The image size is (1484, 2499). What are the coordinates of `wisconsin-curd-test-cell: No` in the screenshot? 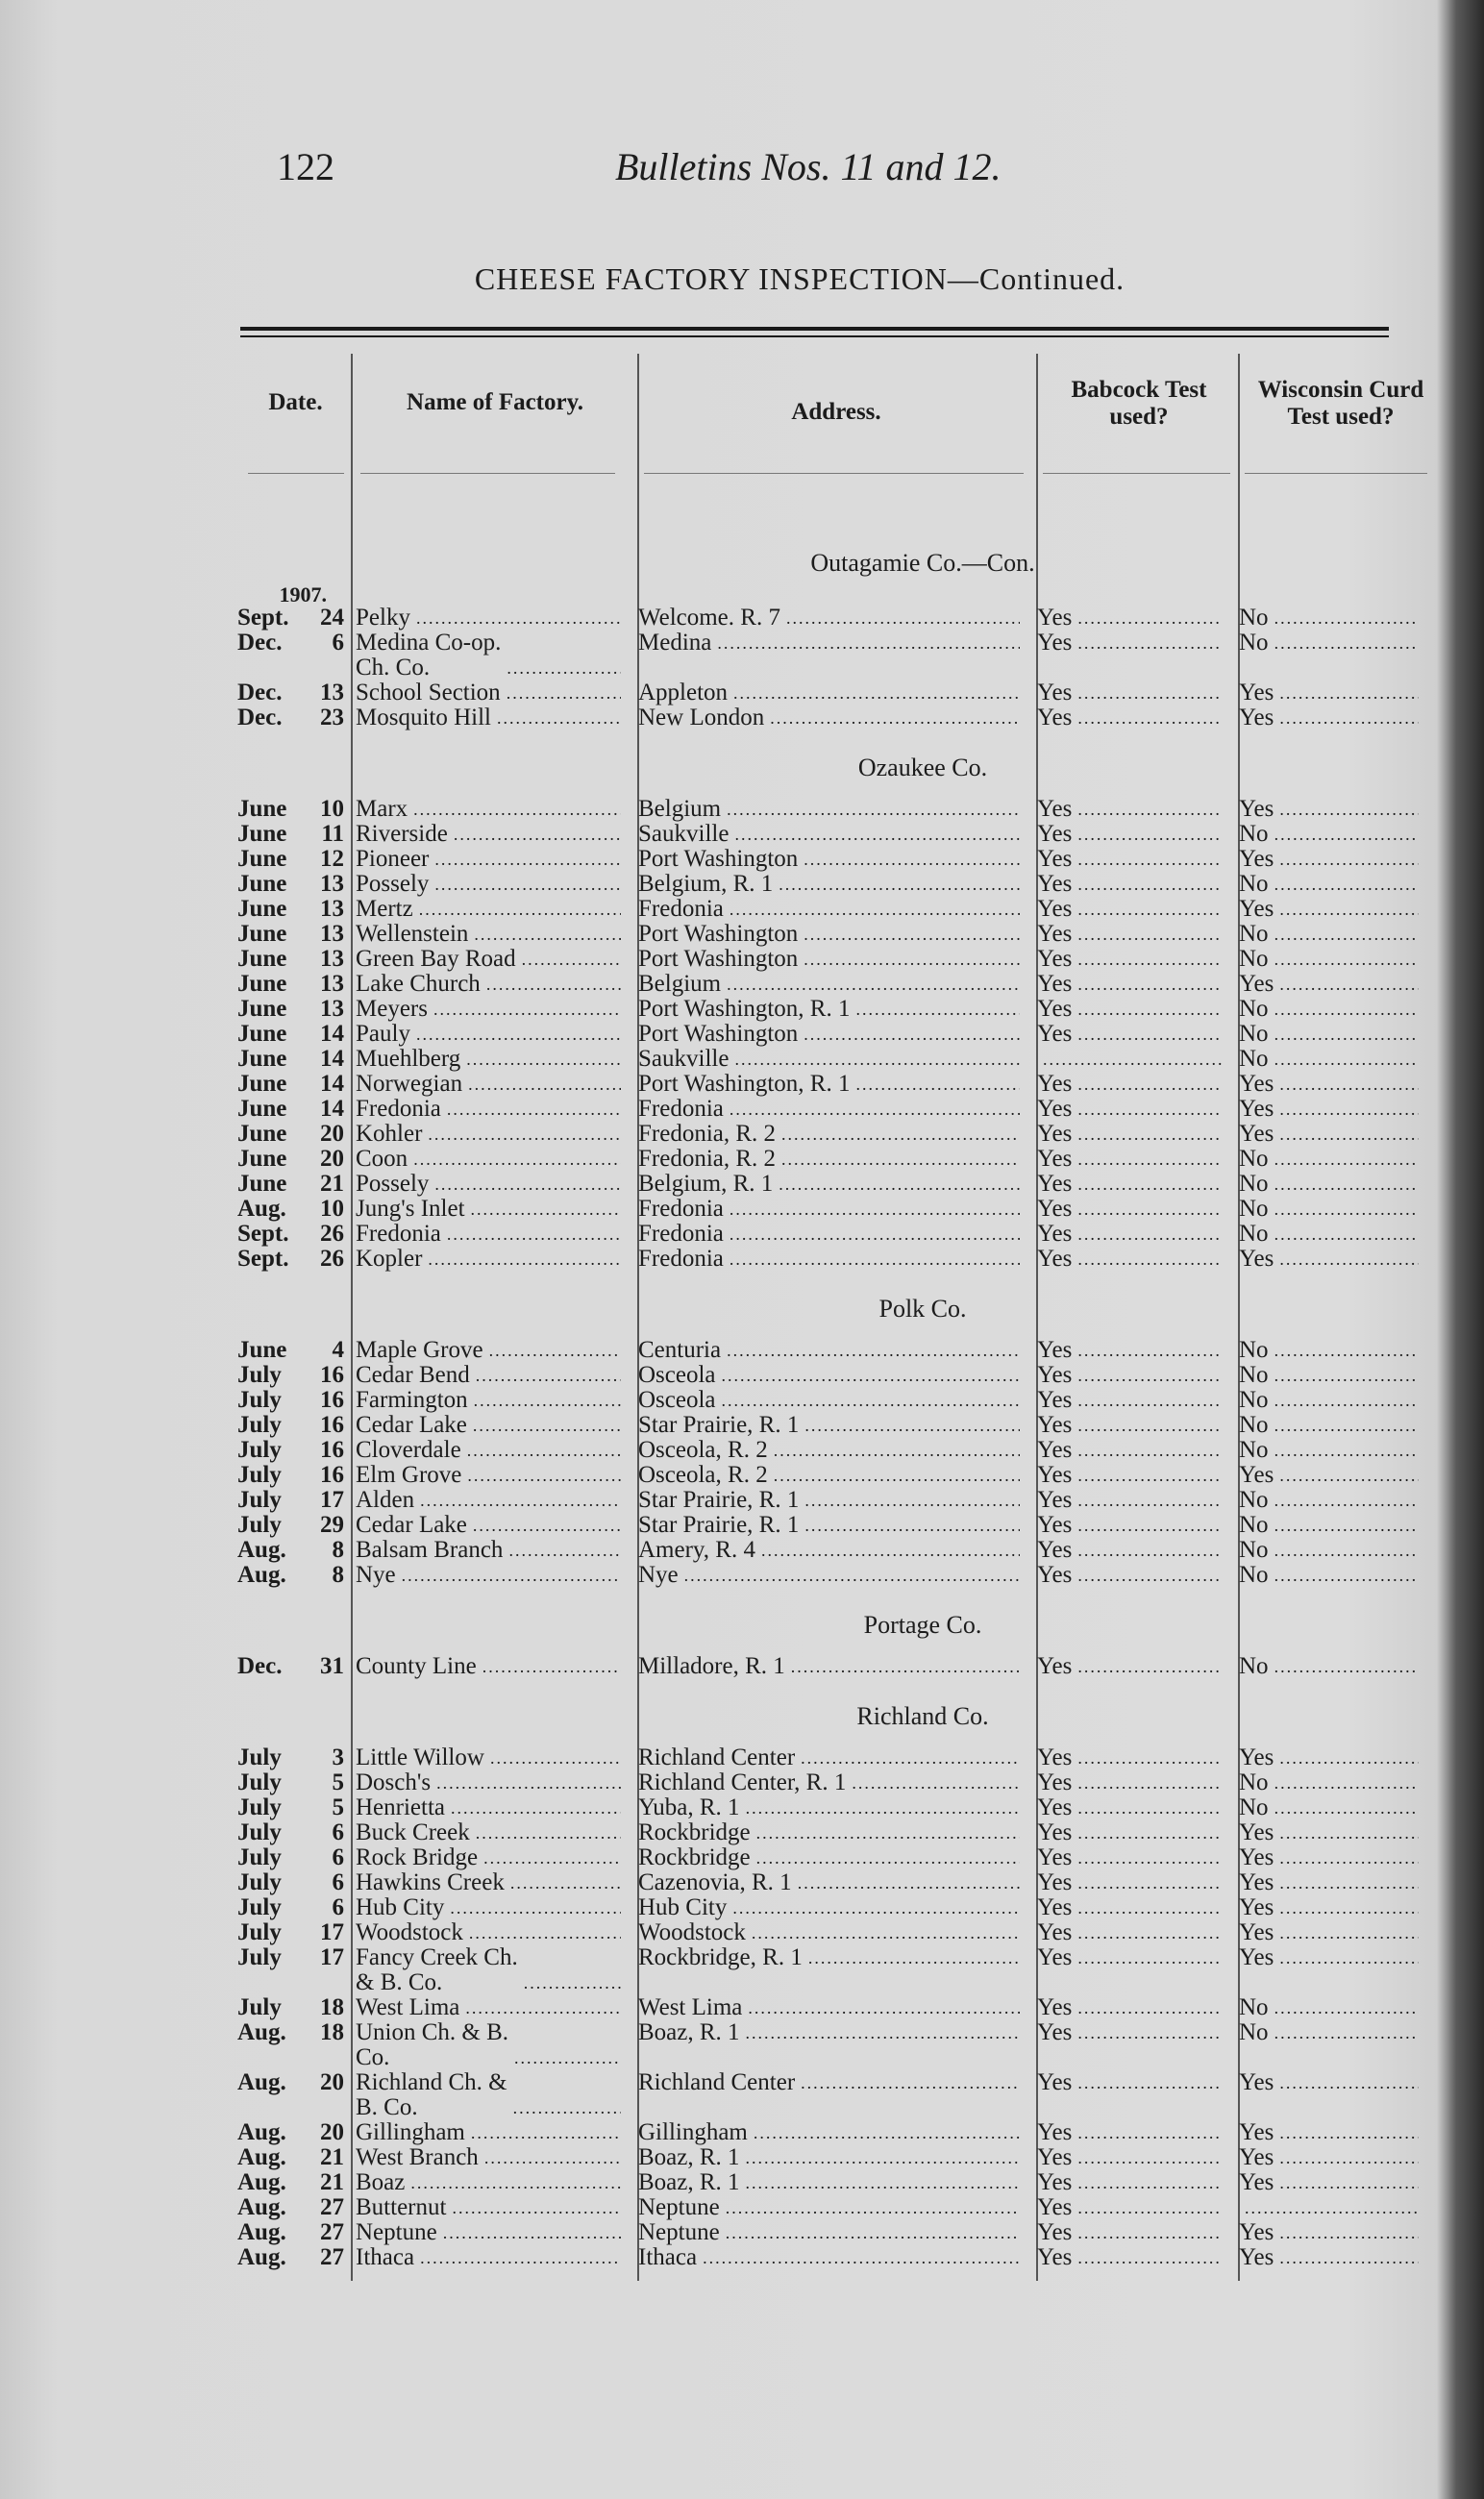 It's located at (1325, 1808).